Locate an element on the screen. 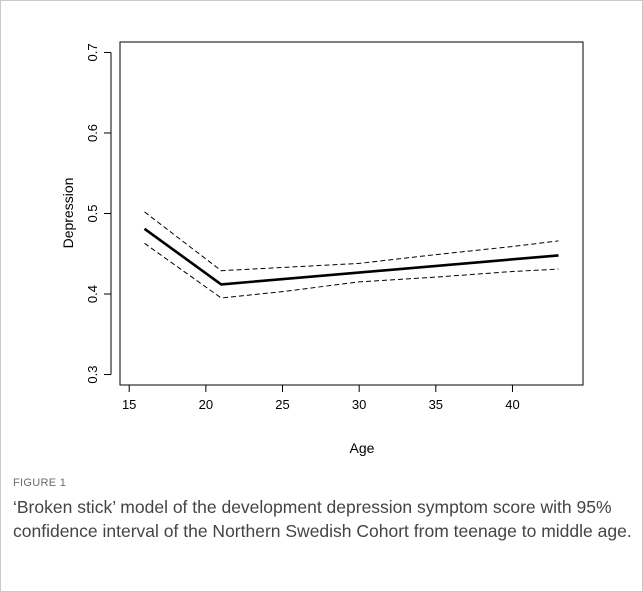 Image resolution: width=643 pixels, height=592 pixels. y-tick-label: 0.5 is located at coordinates (92, 213).